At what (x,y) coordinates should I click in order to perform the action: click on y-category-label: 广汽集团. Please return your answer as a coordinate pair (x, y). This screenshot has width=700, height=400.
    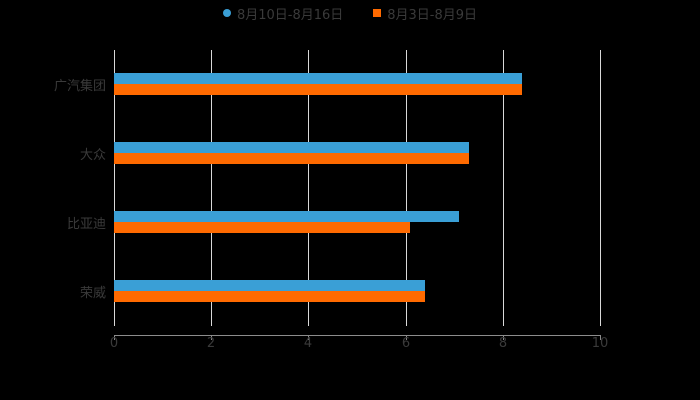
    Looking at the image, I should click on (79, 86).